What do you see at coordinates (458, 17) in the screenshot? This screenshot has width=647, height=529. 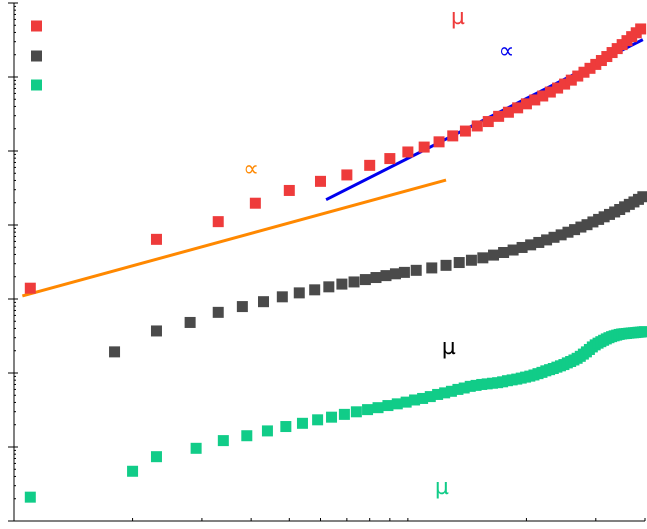 I see `annotation-label: µ` at bounding box center [458, 17].